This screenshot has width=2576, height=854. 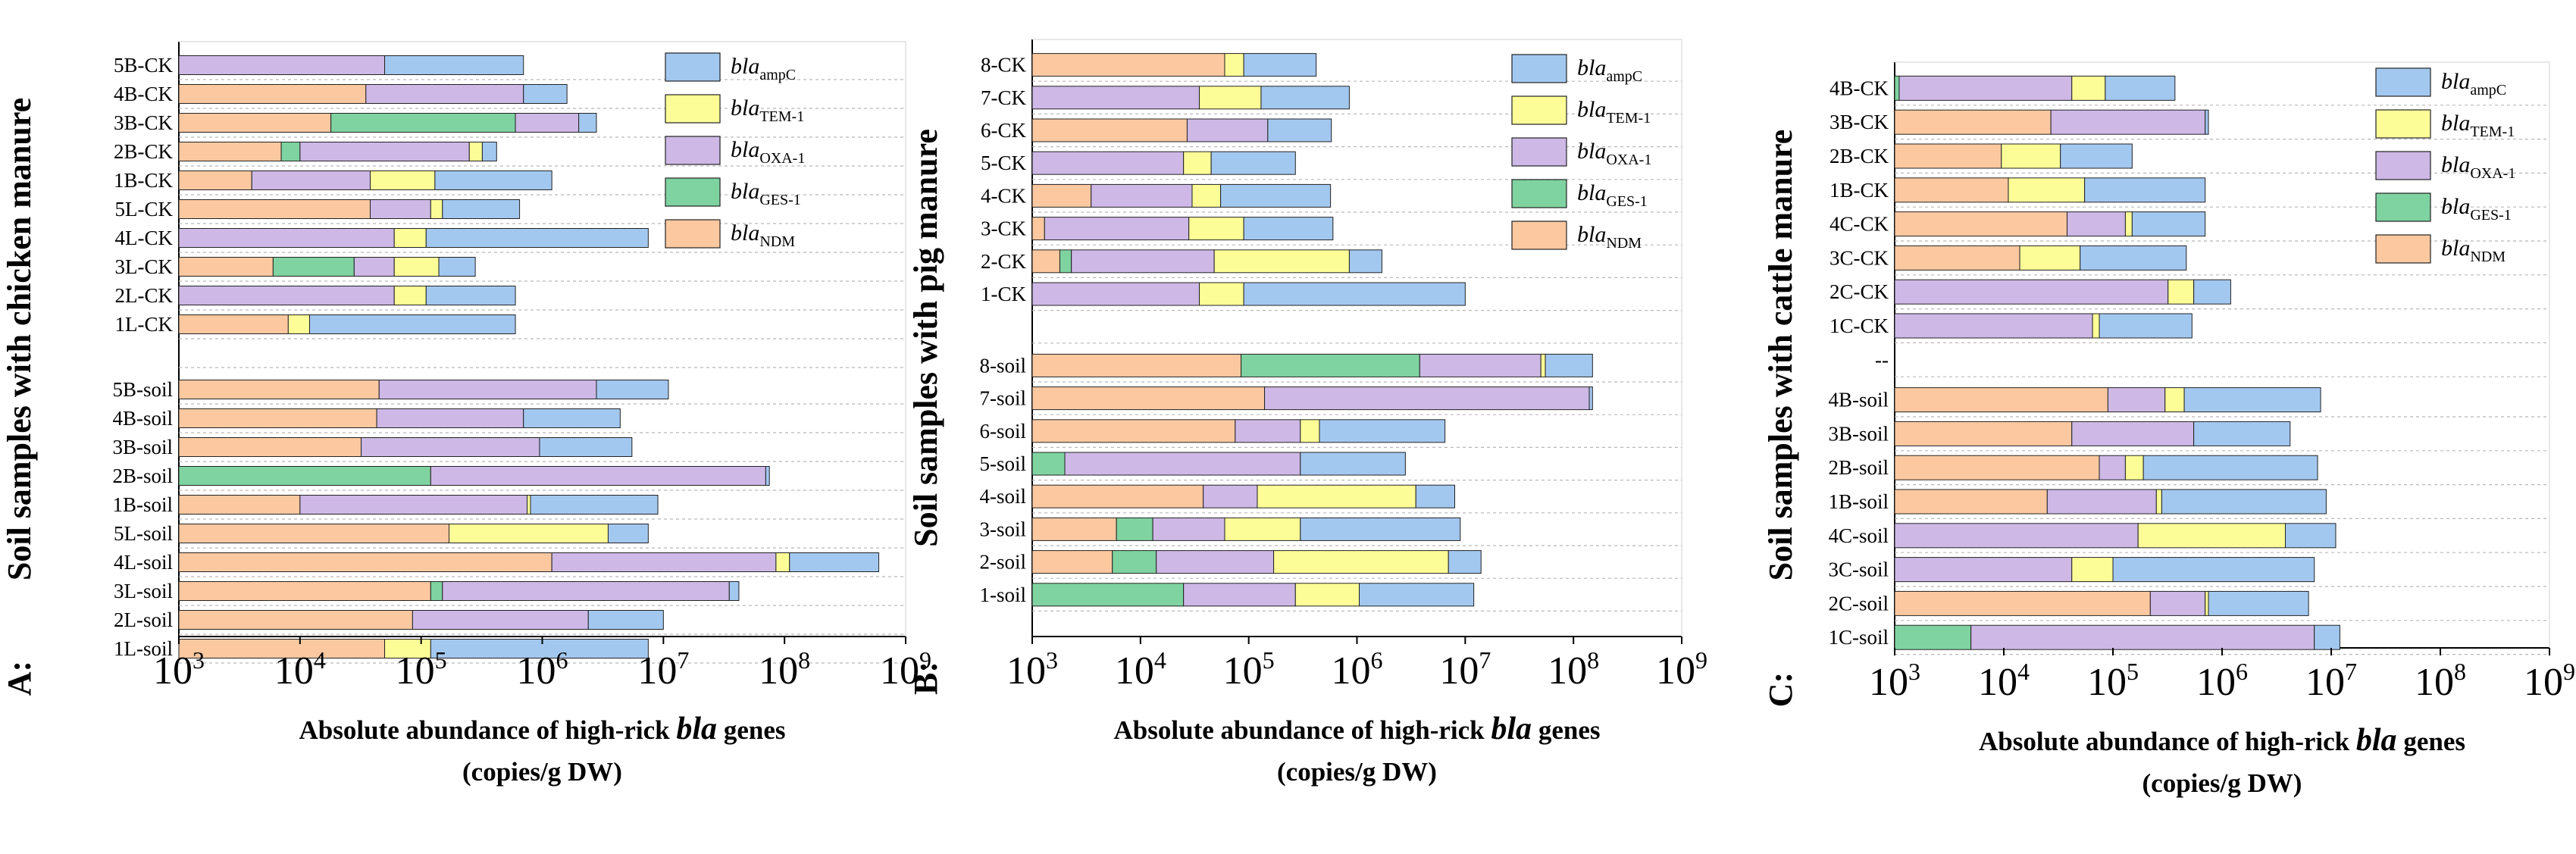 What do you see at coordinates (784, 669) in the screenshot?
I see `x-tick-label: 10⁸` at bounding box center [784, 669].